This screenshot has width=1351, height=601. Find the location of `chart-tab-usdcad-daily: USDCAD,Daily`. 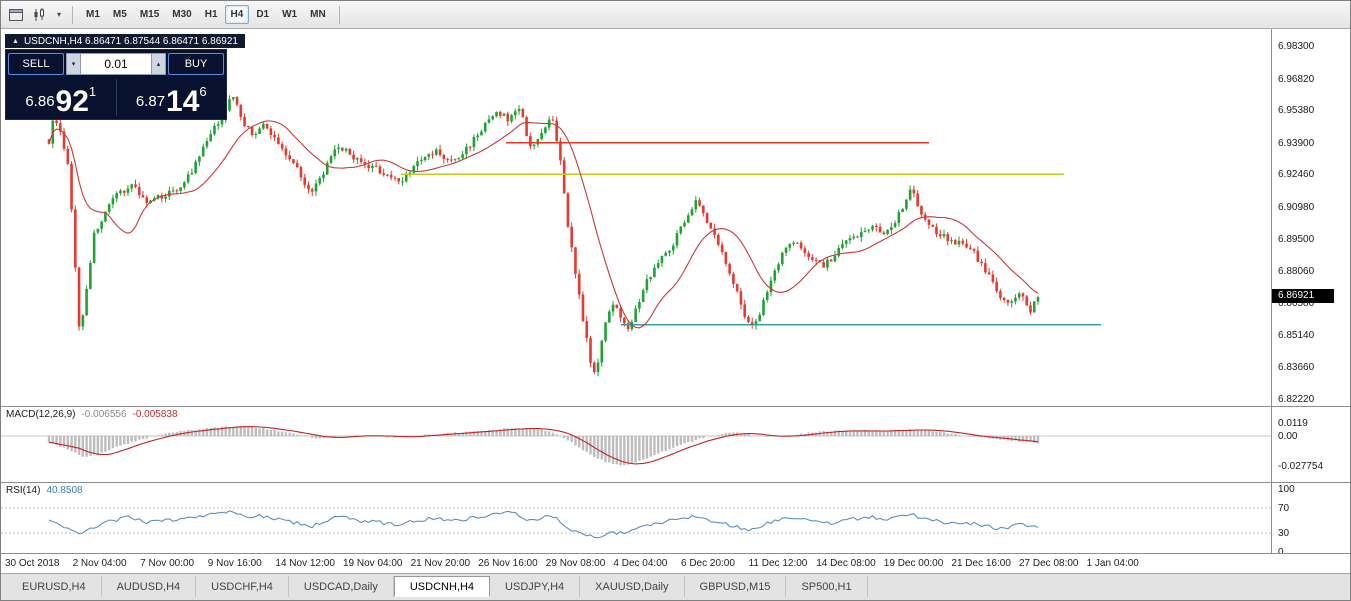

chart-tab-usdcad-daily: USDCAD,Daily is located at coordinates (341, 586).